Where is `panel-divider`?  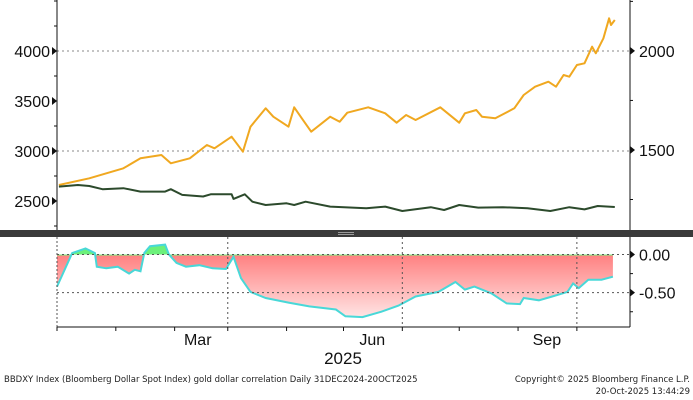 panel-divider is located at coordinates (346, 233).